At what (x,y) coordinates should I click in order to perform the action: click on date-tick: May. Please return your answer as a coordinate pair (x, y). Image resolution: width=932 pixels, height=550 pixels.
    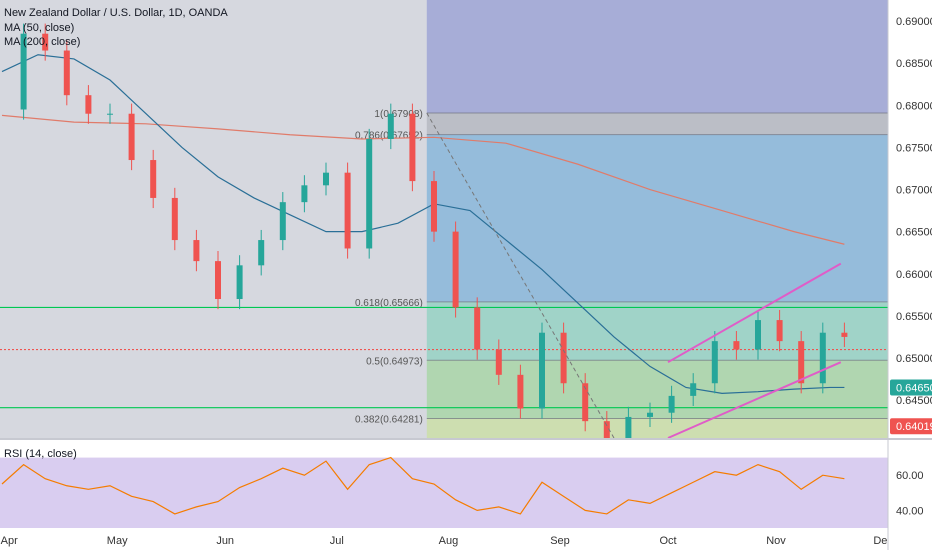
    Looking at the image, I should click on (117, 541).